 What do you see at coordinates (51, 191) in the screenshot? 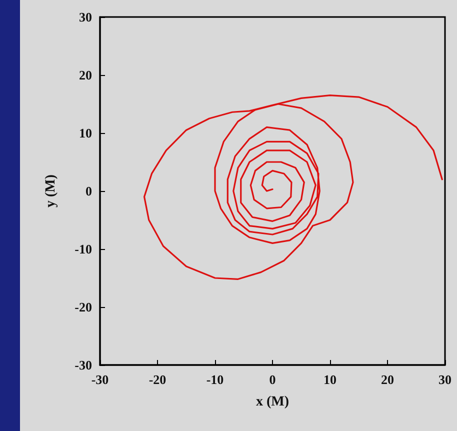
I see `y-axis-title: y (M)` at bounding box center [51, 191].